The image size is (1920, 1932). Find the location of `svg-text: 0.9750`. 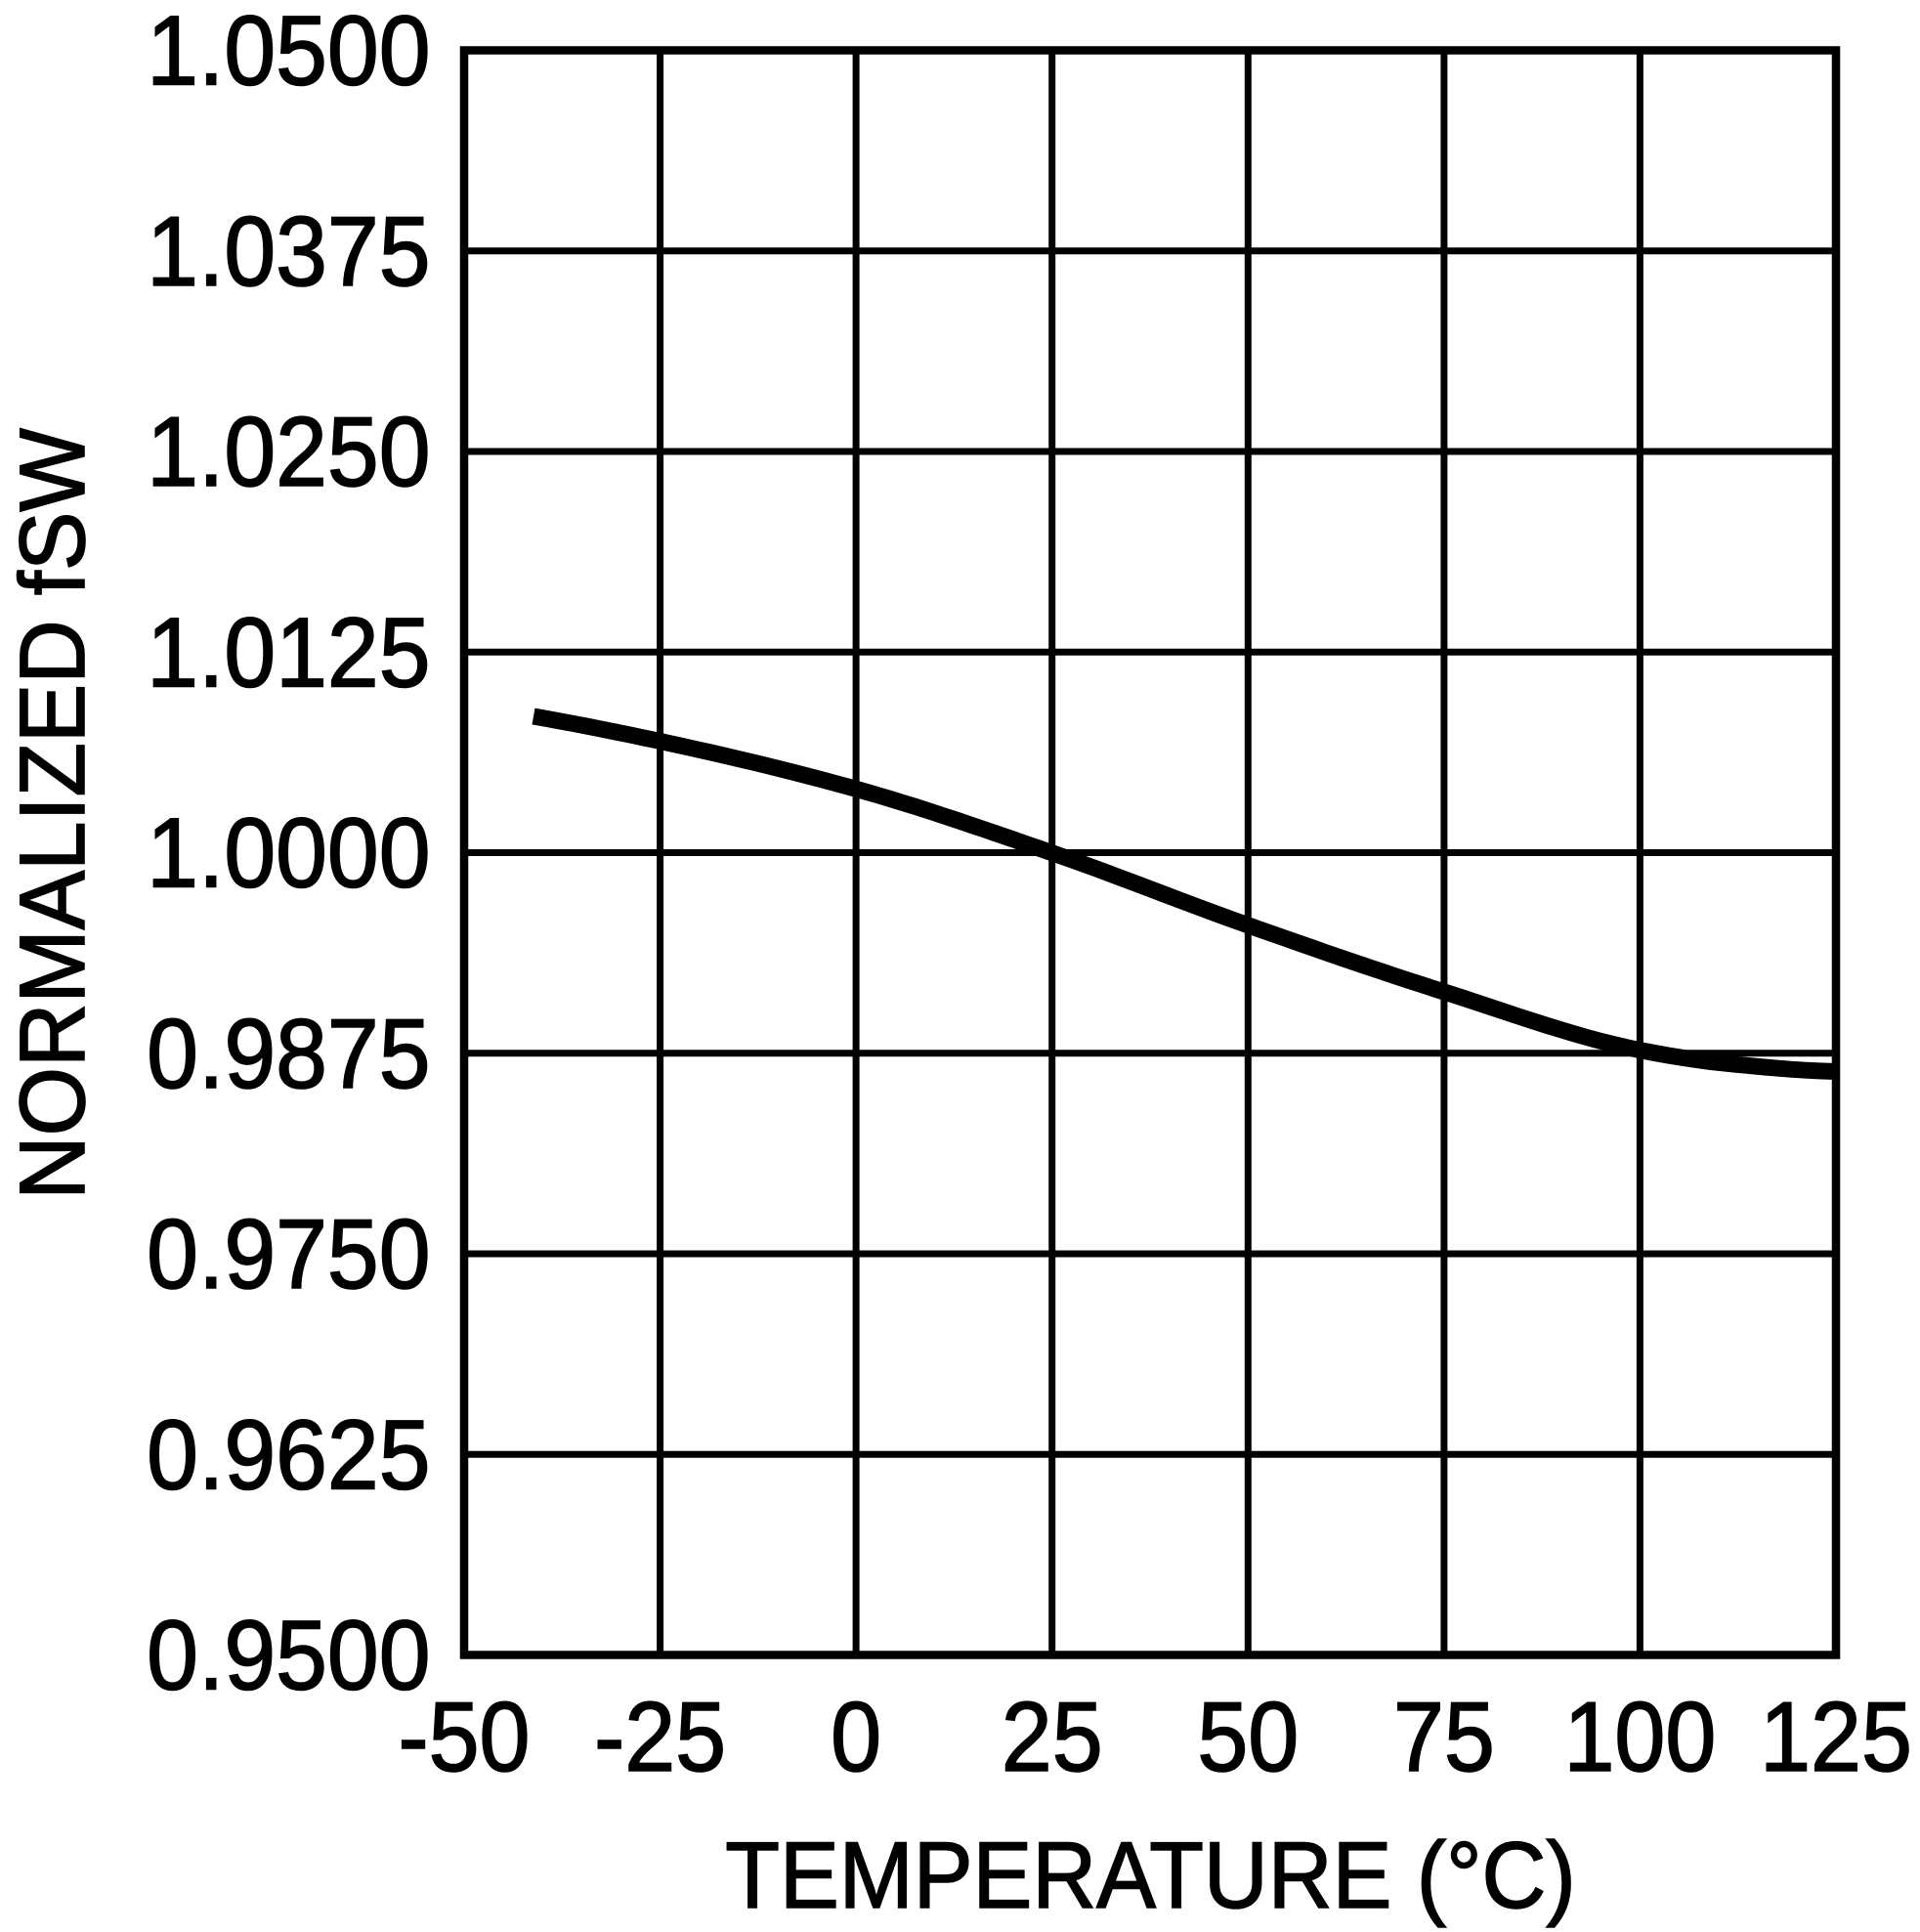

svg-text: 0.9750 is located at coordinates (288, 1254).